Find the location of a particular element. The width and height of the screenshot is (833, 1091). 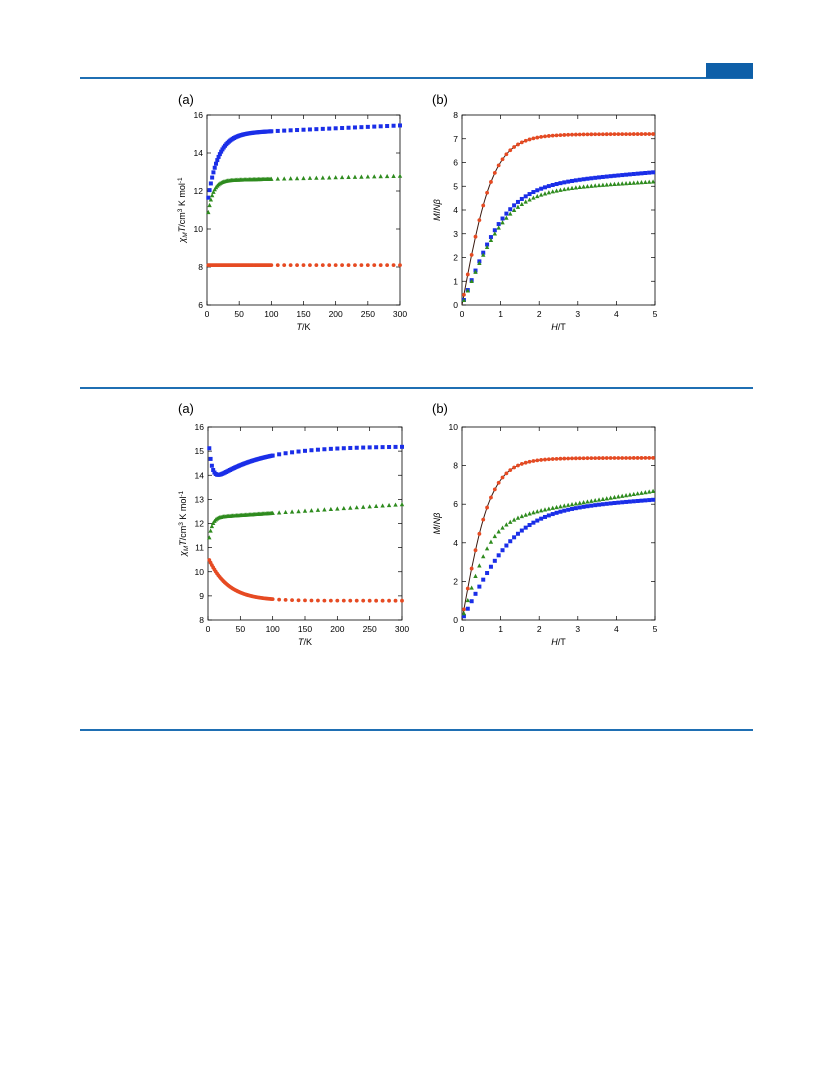

x-axis-label: H/T is located at coordinates (558, 327).